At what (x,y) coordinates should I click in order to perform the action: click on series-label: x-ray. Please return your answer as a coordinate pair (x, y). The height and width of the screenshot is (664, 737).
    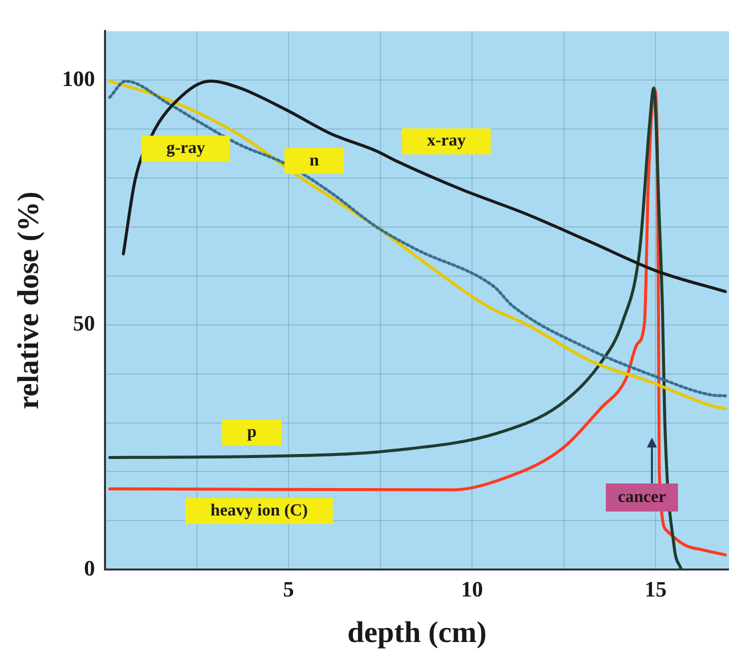
    Looking at the image, I should click on (446, 140).